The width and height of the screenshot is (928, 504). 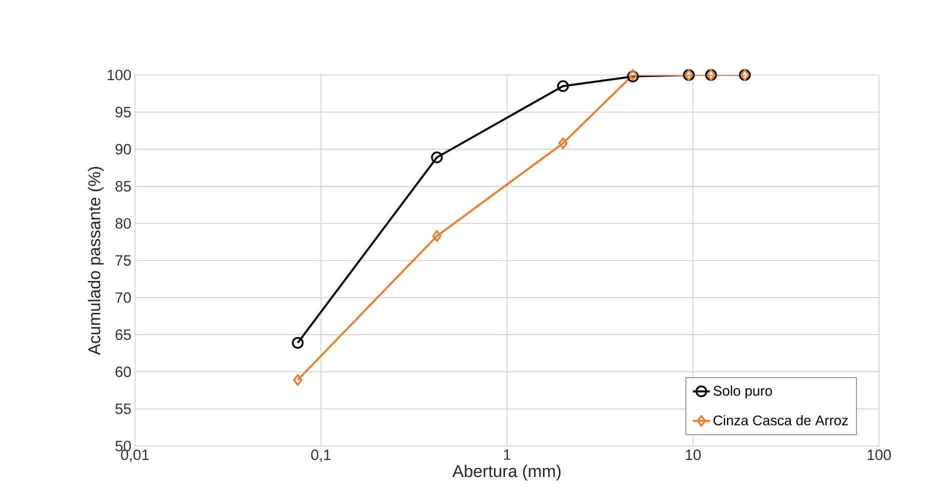 What do you see at coordinates (123, 223) in the screenshot?
I see `y-tick-label: 80` at bounding box center [123, 223].